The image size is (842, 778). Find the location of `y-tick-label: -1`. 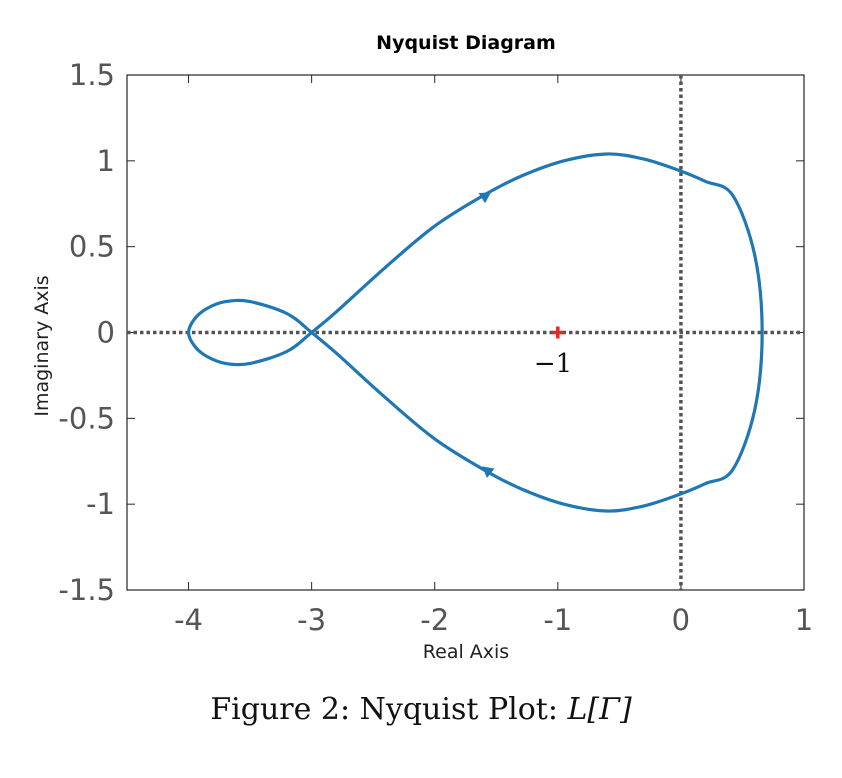

y-tick-label: -1 is located at coordinates (100, 504).